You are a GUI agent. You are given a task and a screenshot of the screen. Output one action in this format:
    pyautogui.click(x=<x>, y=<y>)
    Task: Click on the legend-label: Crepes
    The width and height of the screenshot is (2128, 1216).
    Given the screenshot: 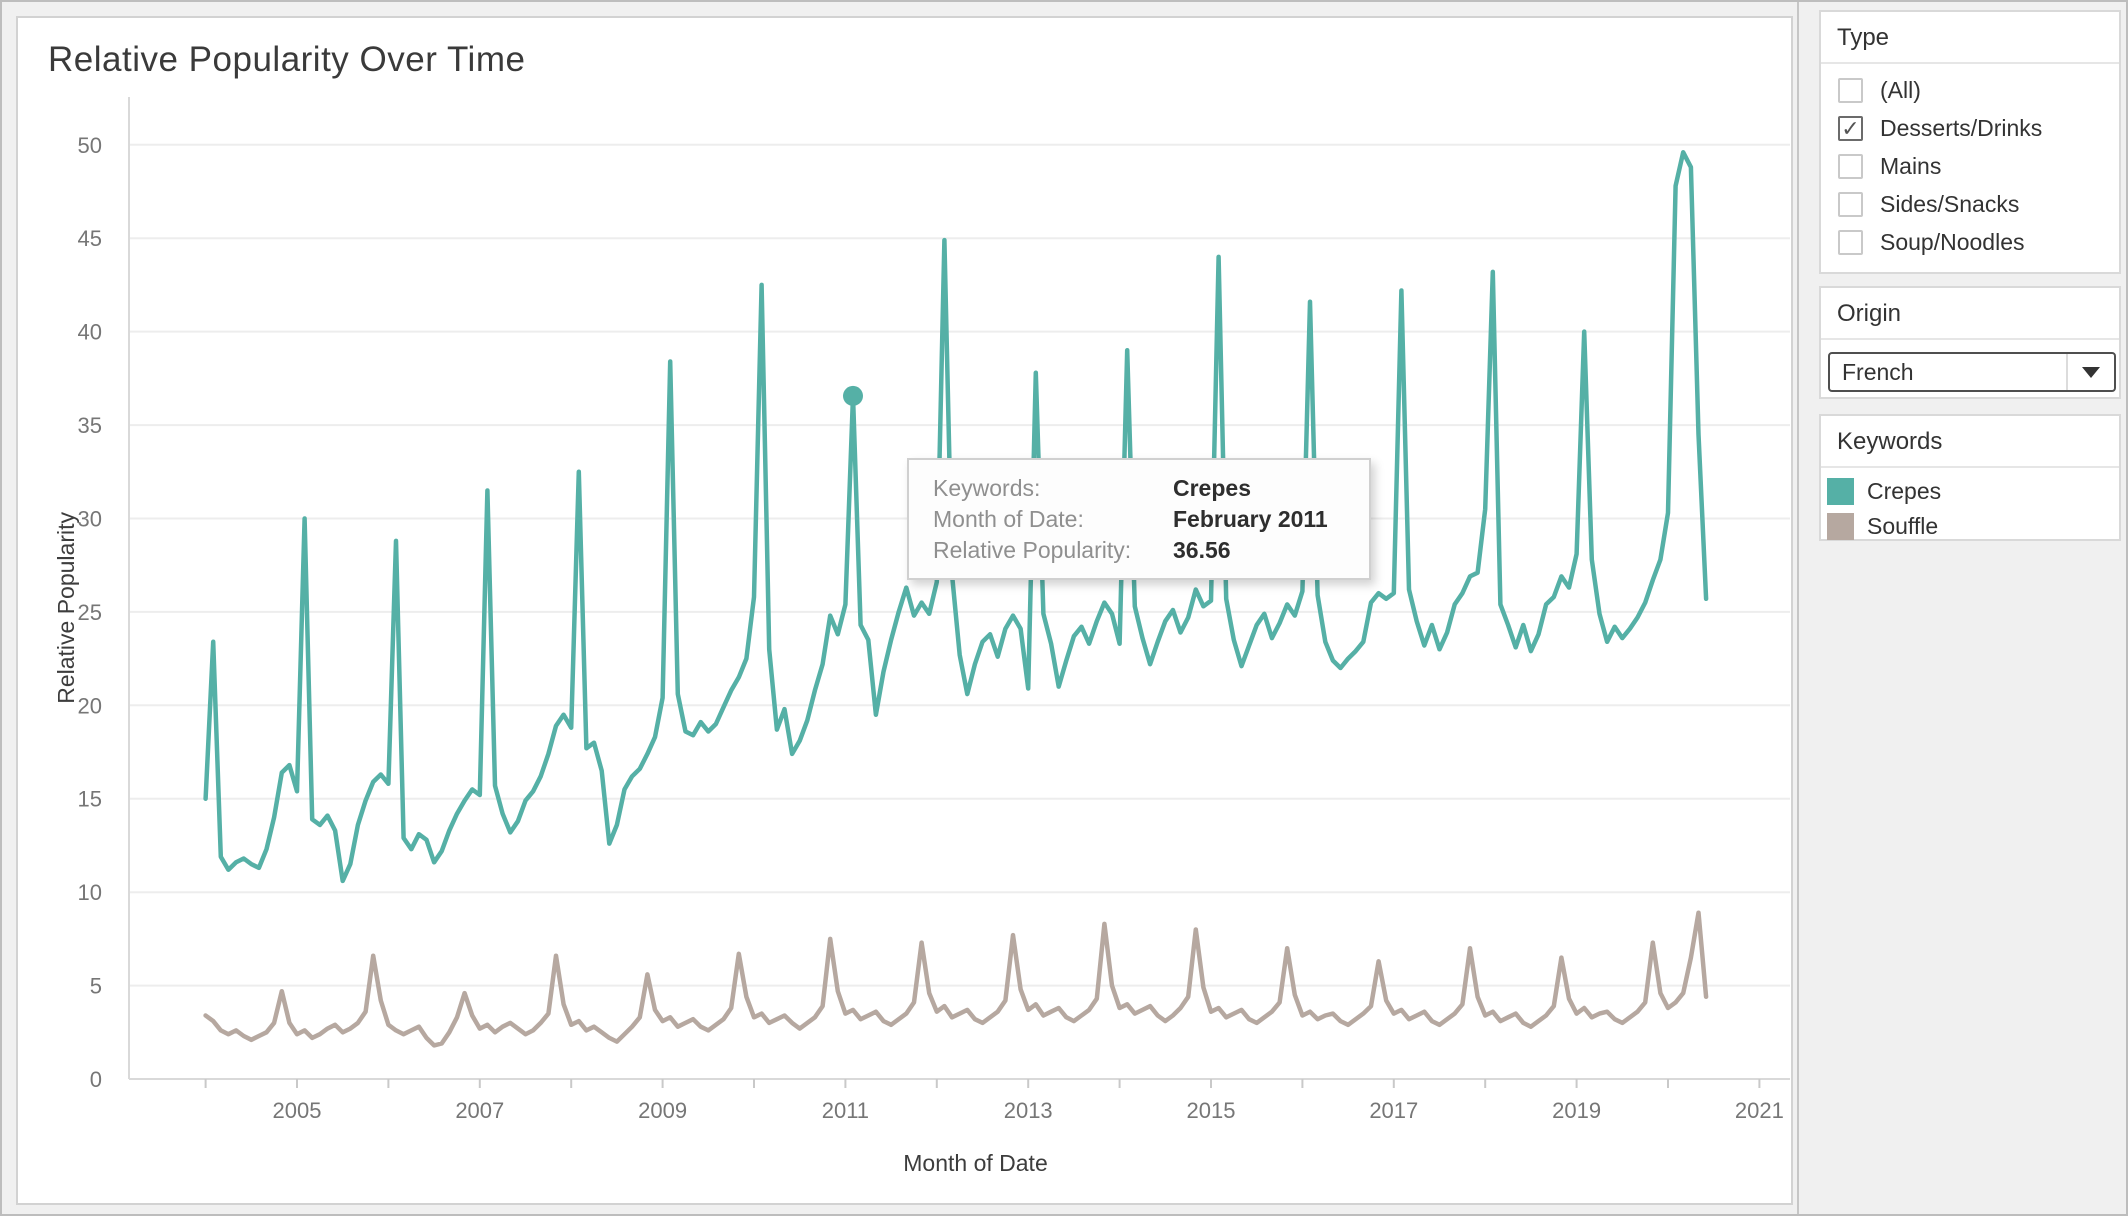 What is the action you would take?
    pyautogui.click(x=1904, y=491)
    